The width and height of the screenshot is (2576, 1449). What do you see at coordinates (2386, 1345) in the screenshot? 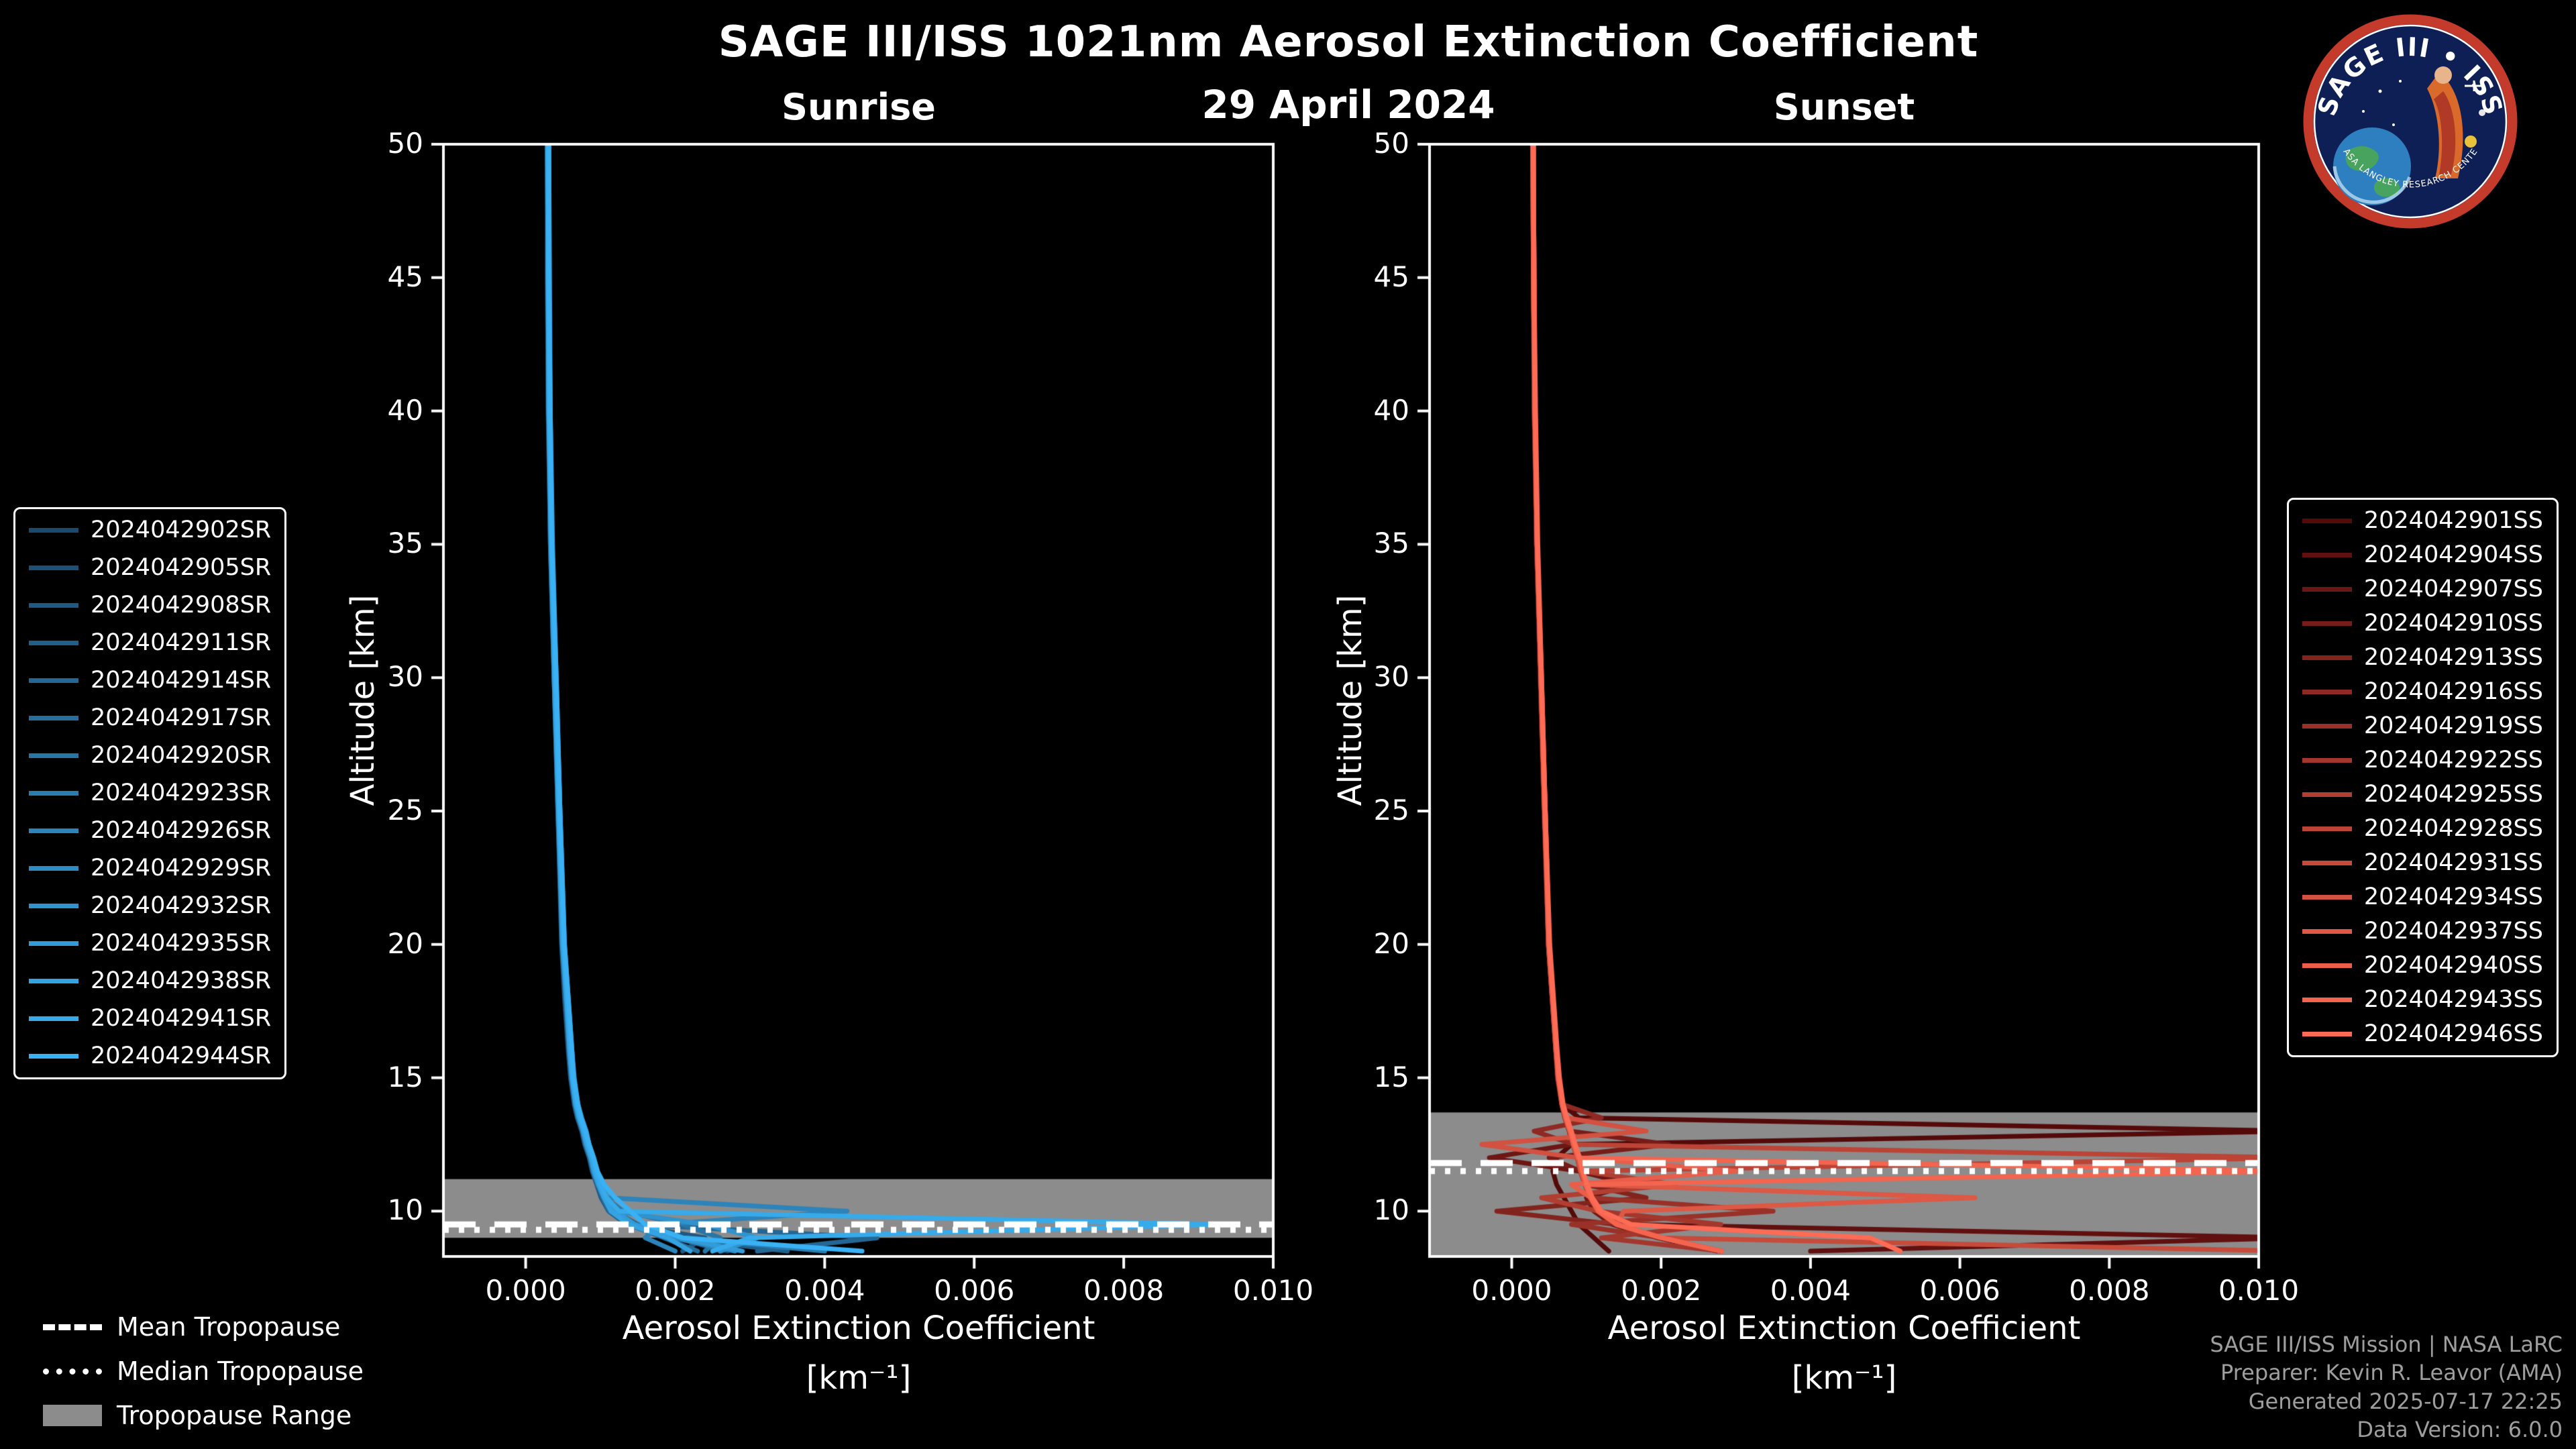
I see `footer-line-mission: SAGE III/ISS Mission | NASA LaRC` at bounding box center [2386, 1345].